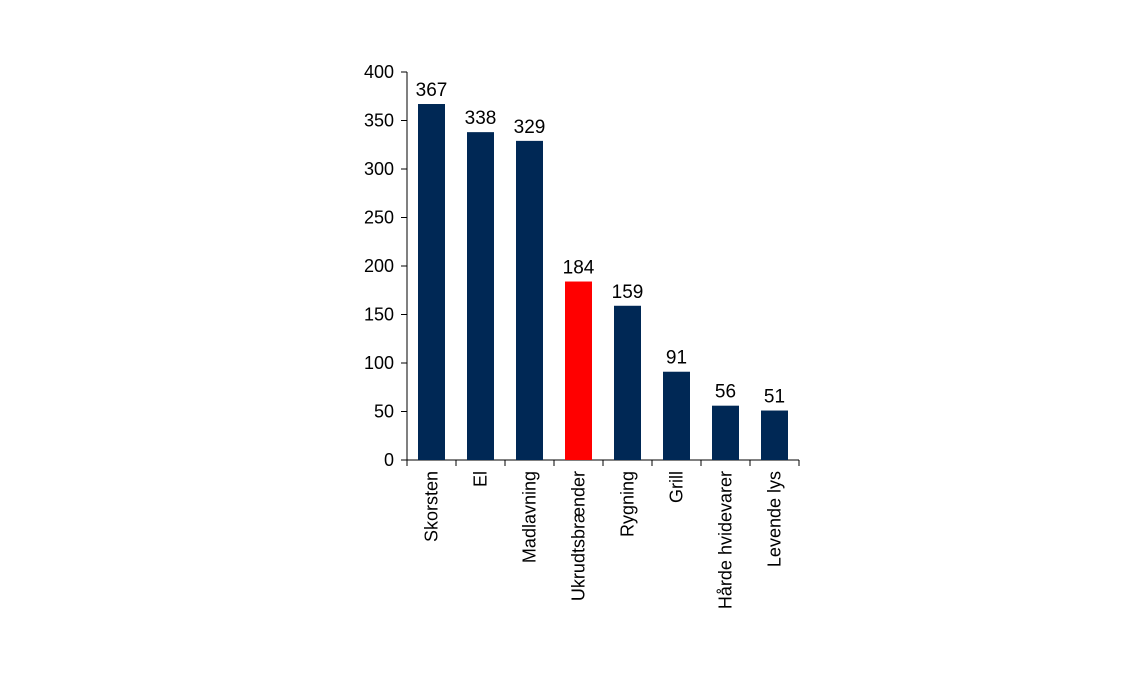 The width and height of the screenshot is (1146, 699). What do you see at coordinates (774, 397) in the screenshot?
I see `data-label: 51` at bounding box center [774, 397].